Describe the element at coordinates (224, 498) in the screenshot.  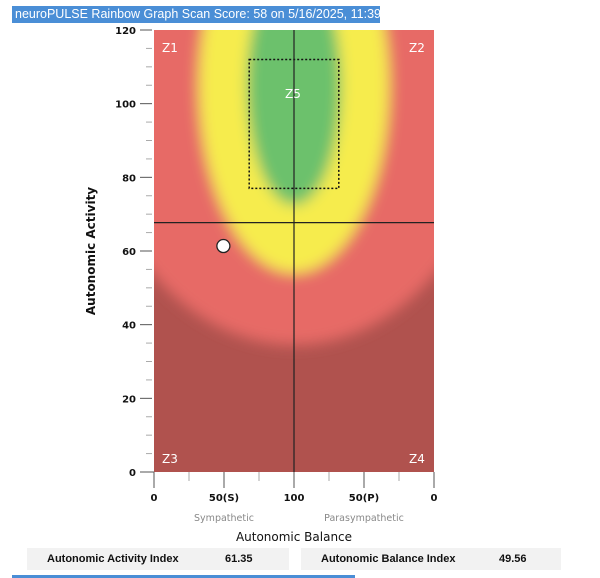
I see `x-tick-label: 50(S)` at that location.